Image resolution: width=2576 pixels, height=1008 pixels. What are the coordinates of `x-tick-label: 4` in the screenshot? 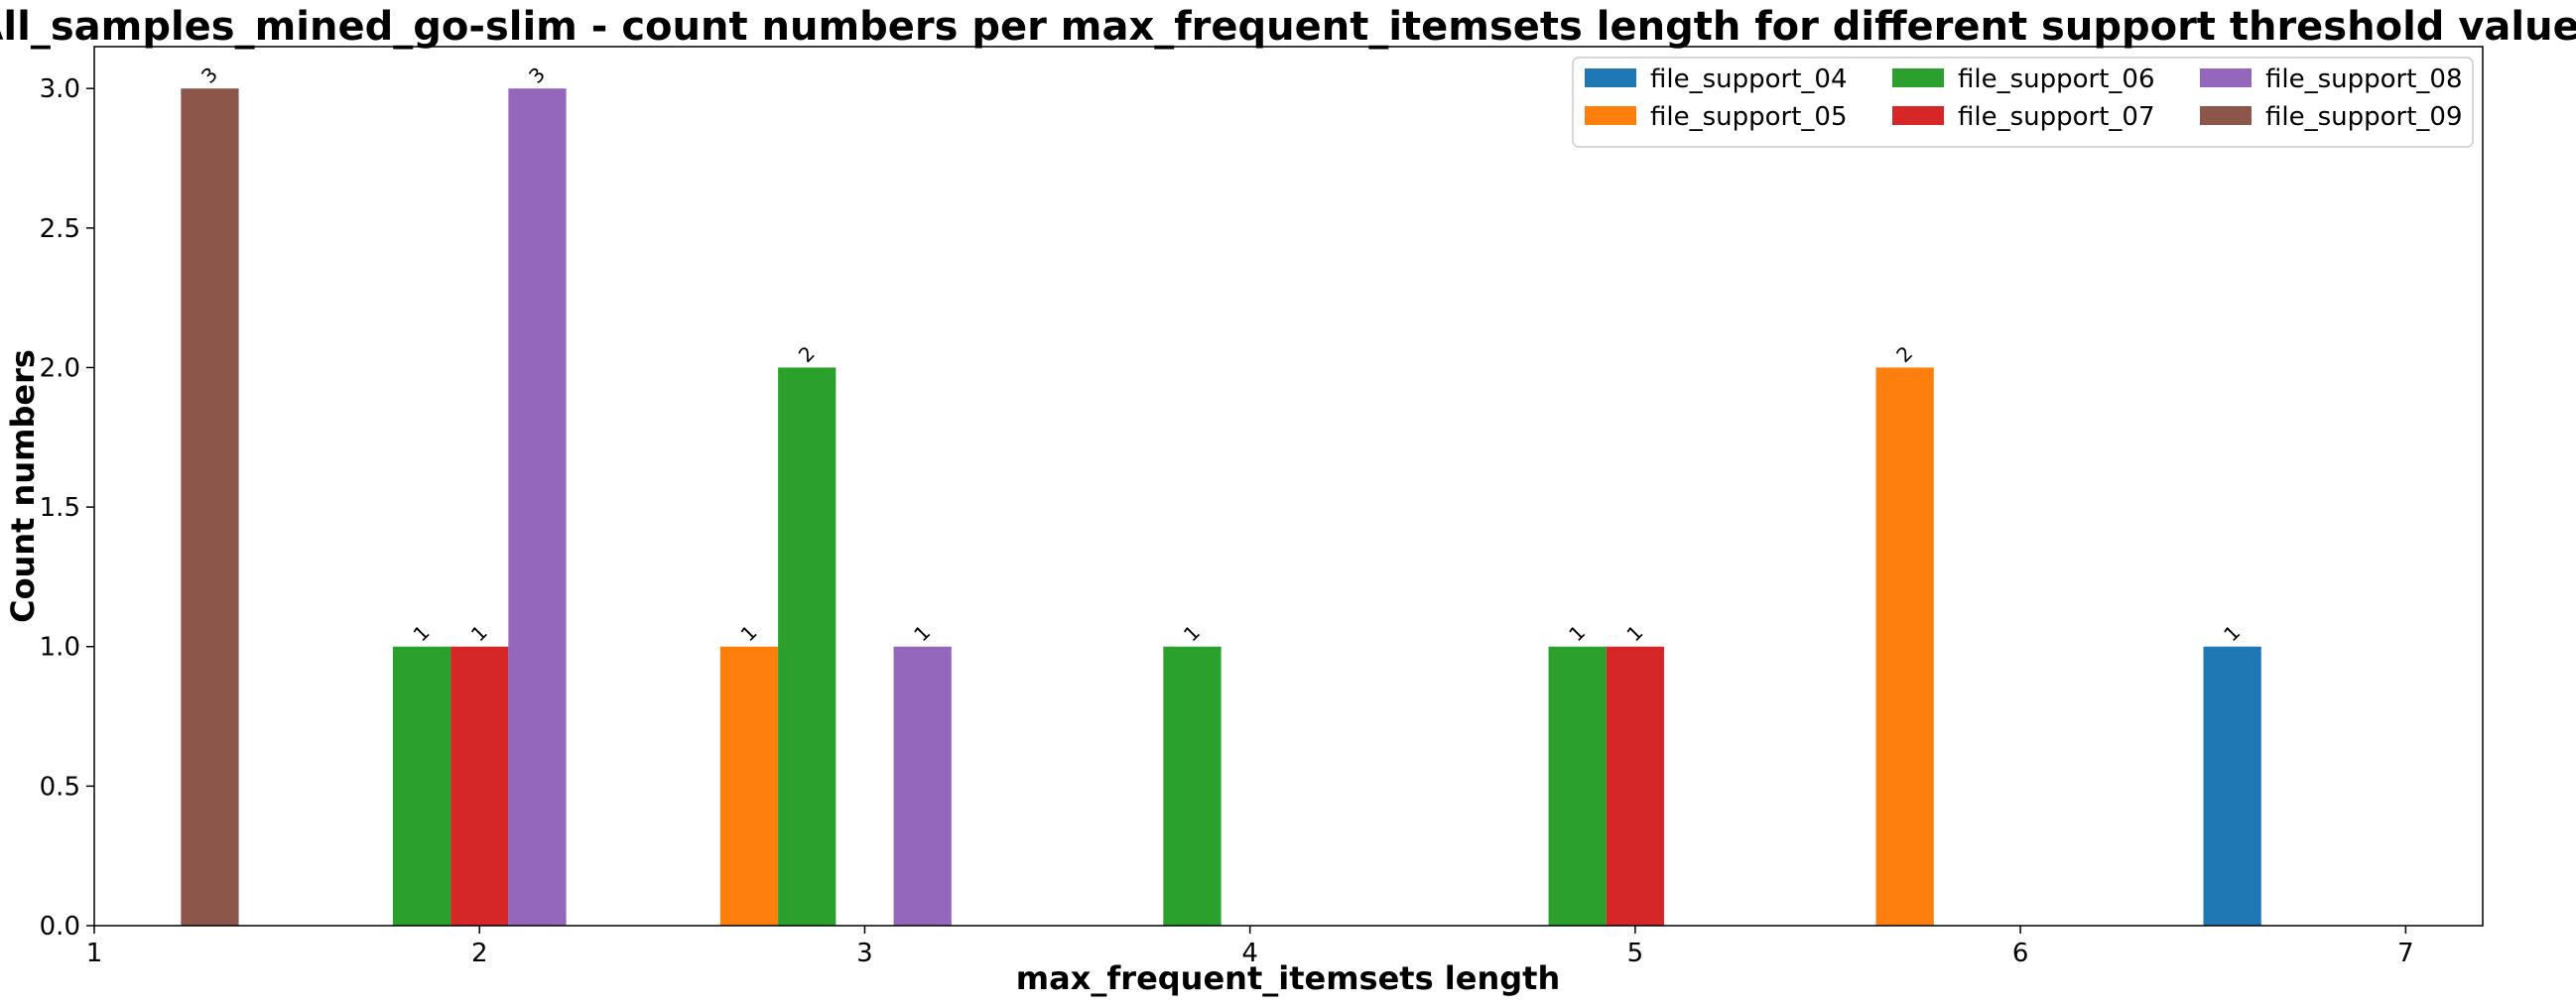 It's located at (1249, 953).